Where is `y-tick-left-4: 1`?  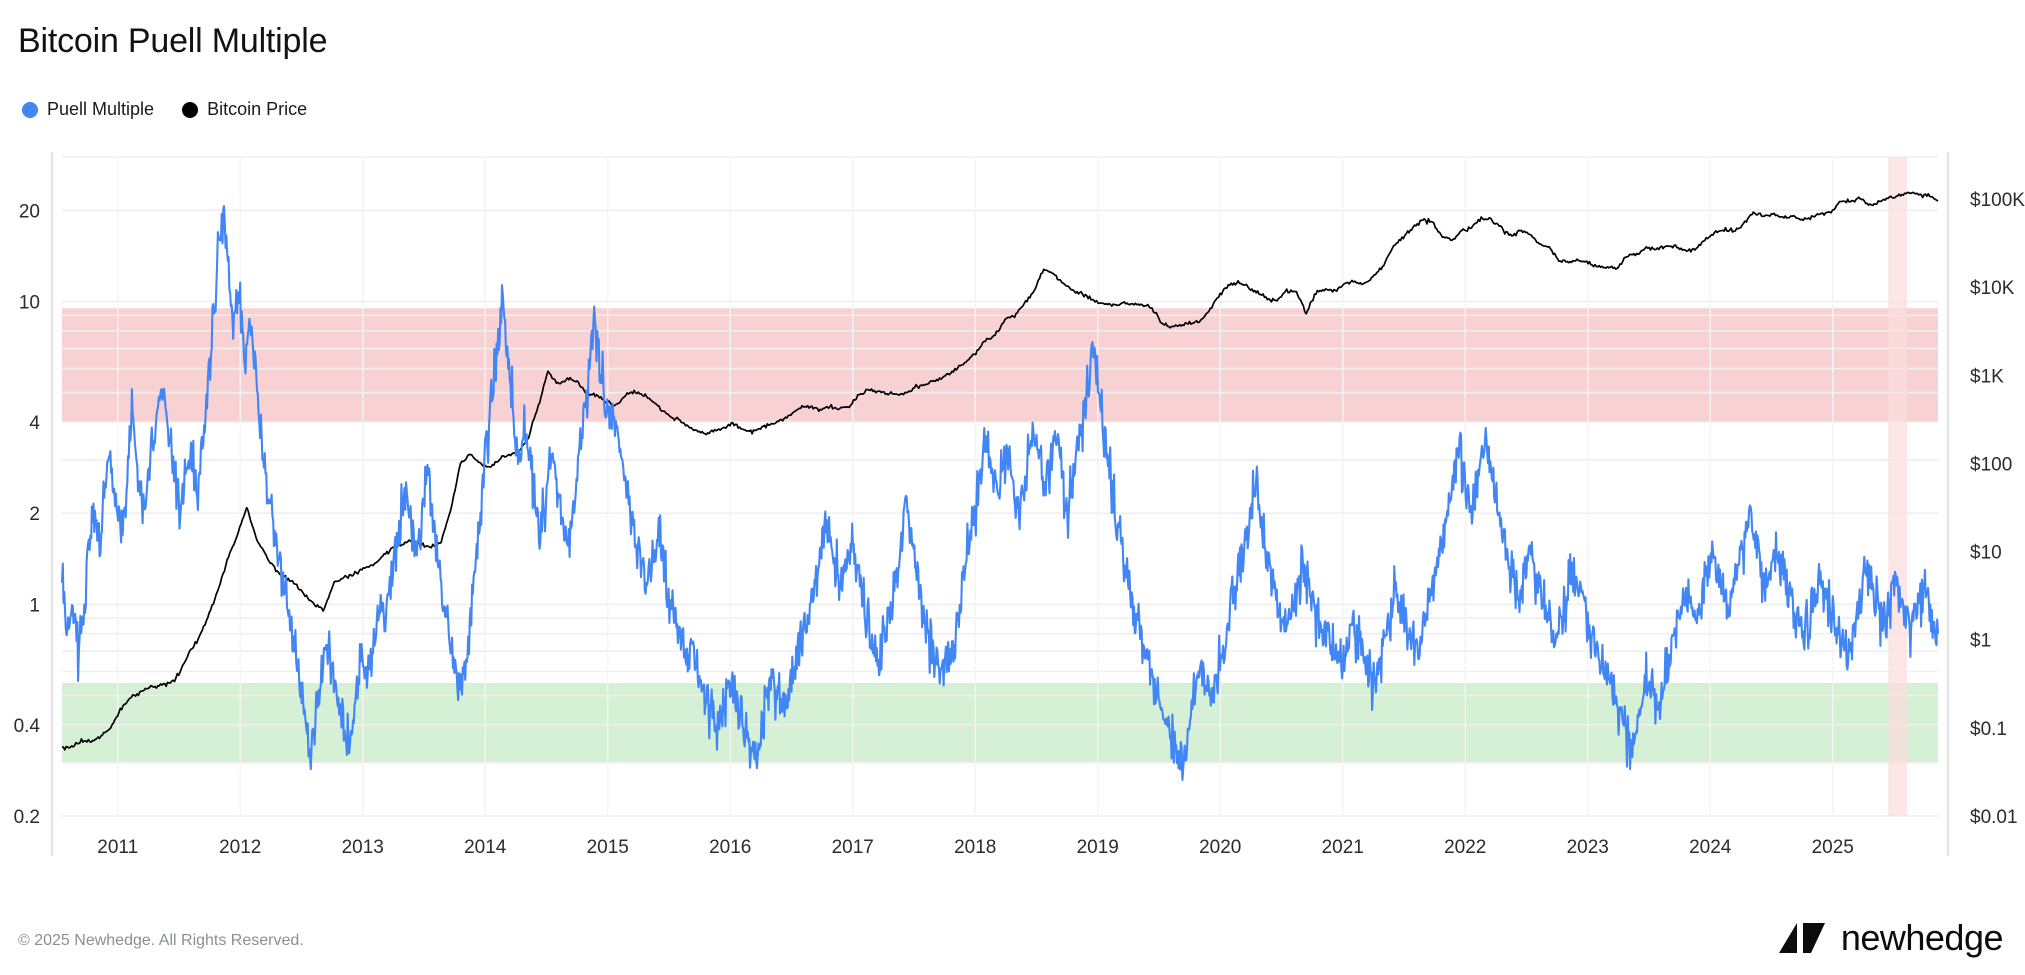 y-tick-left-4: 1 is located at coordinates (34, 605).